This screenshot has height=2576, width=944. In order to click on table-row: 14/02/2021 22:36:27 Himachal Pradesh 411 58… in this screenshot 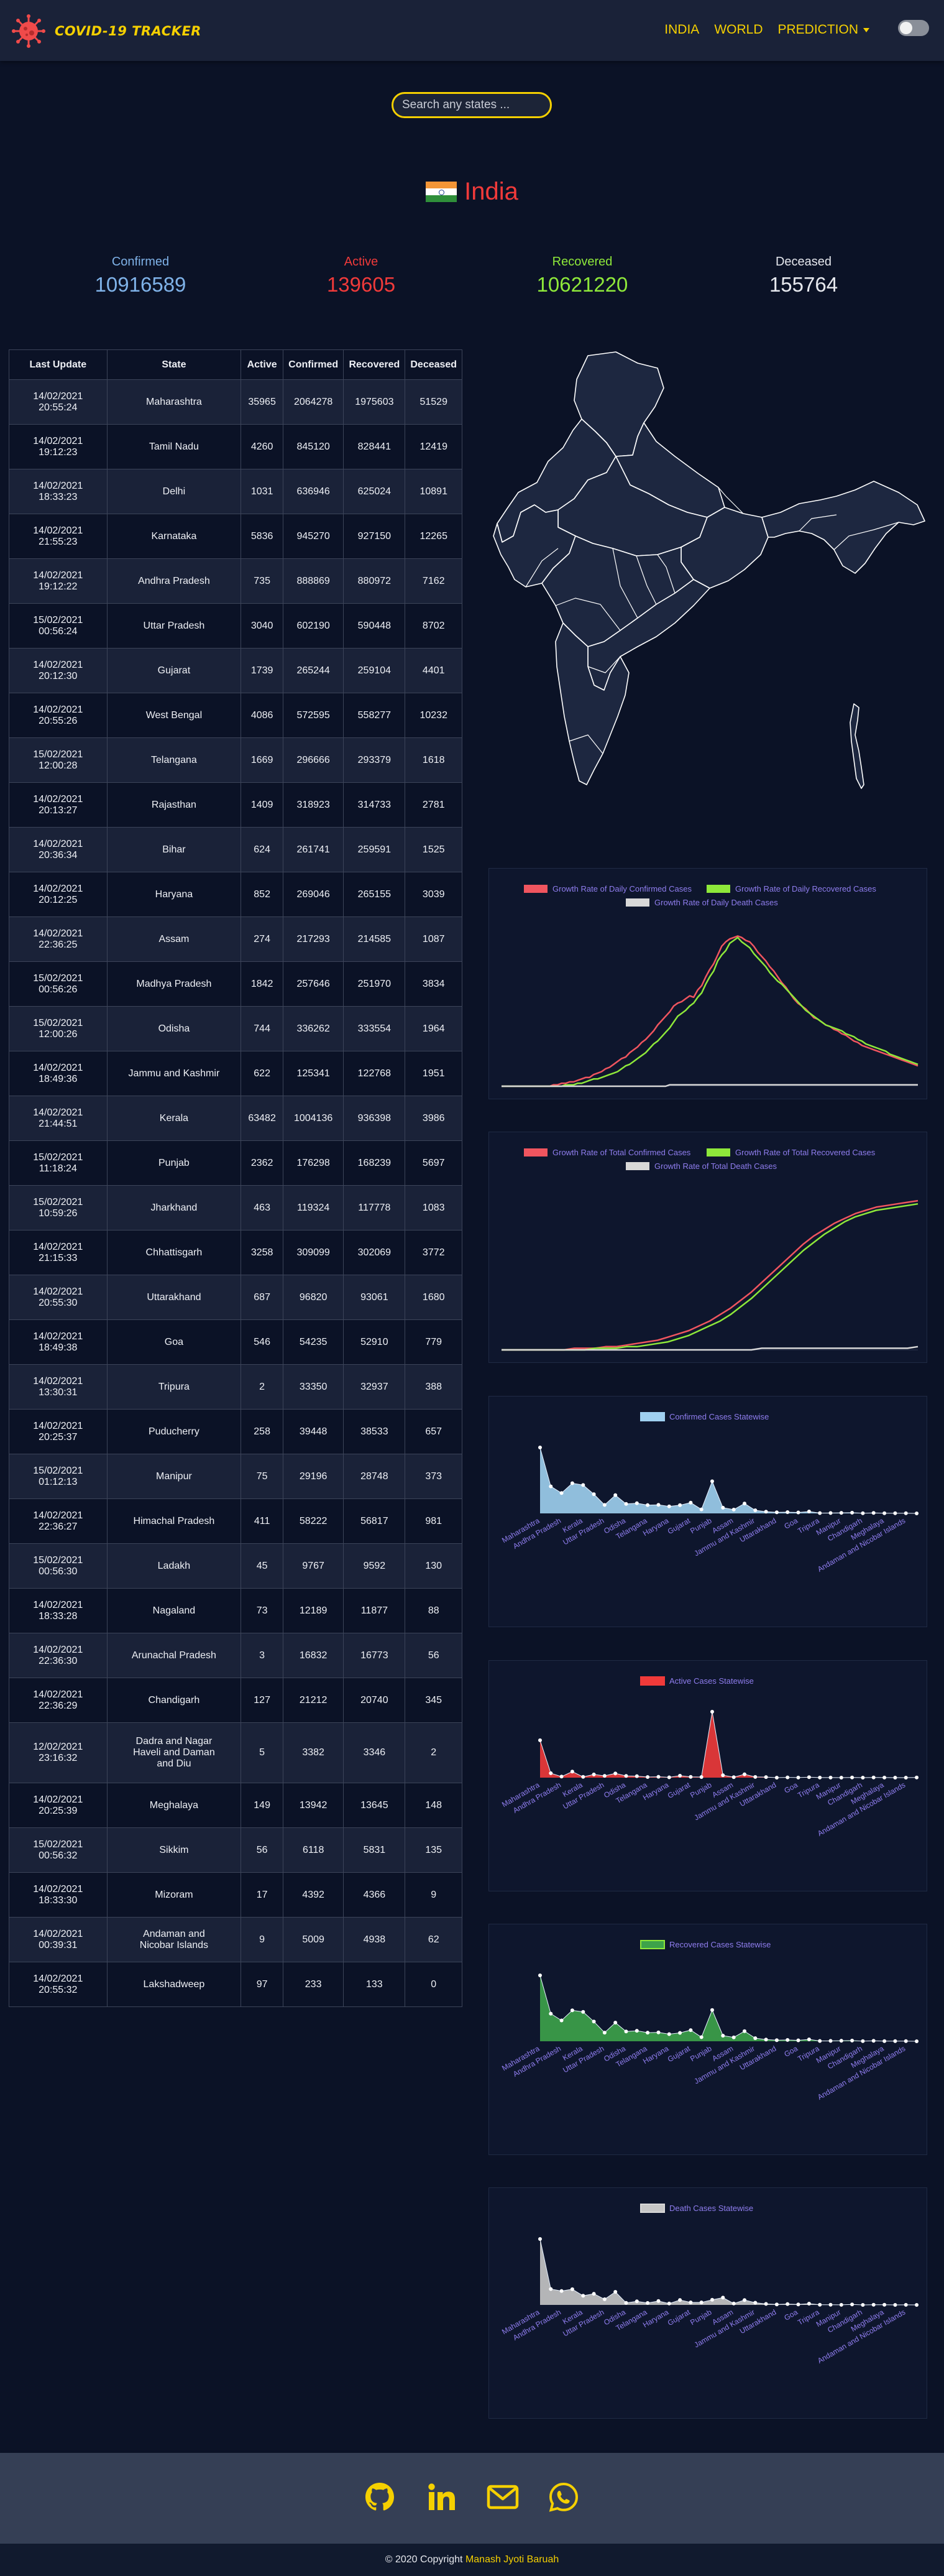, I will do `click(235, 1521)`.